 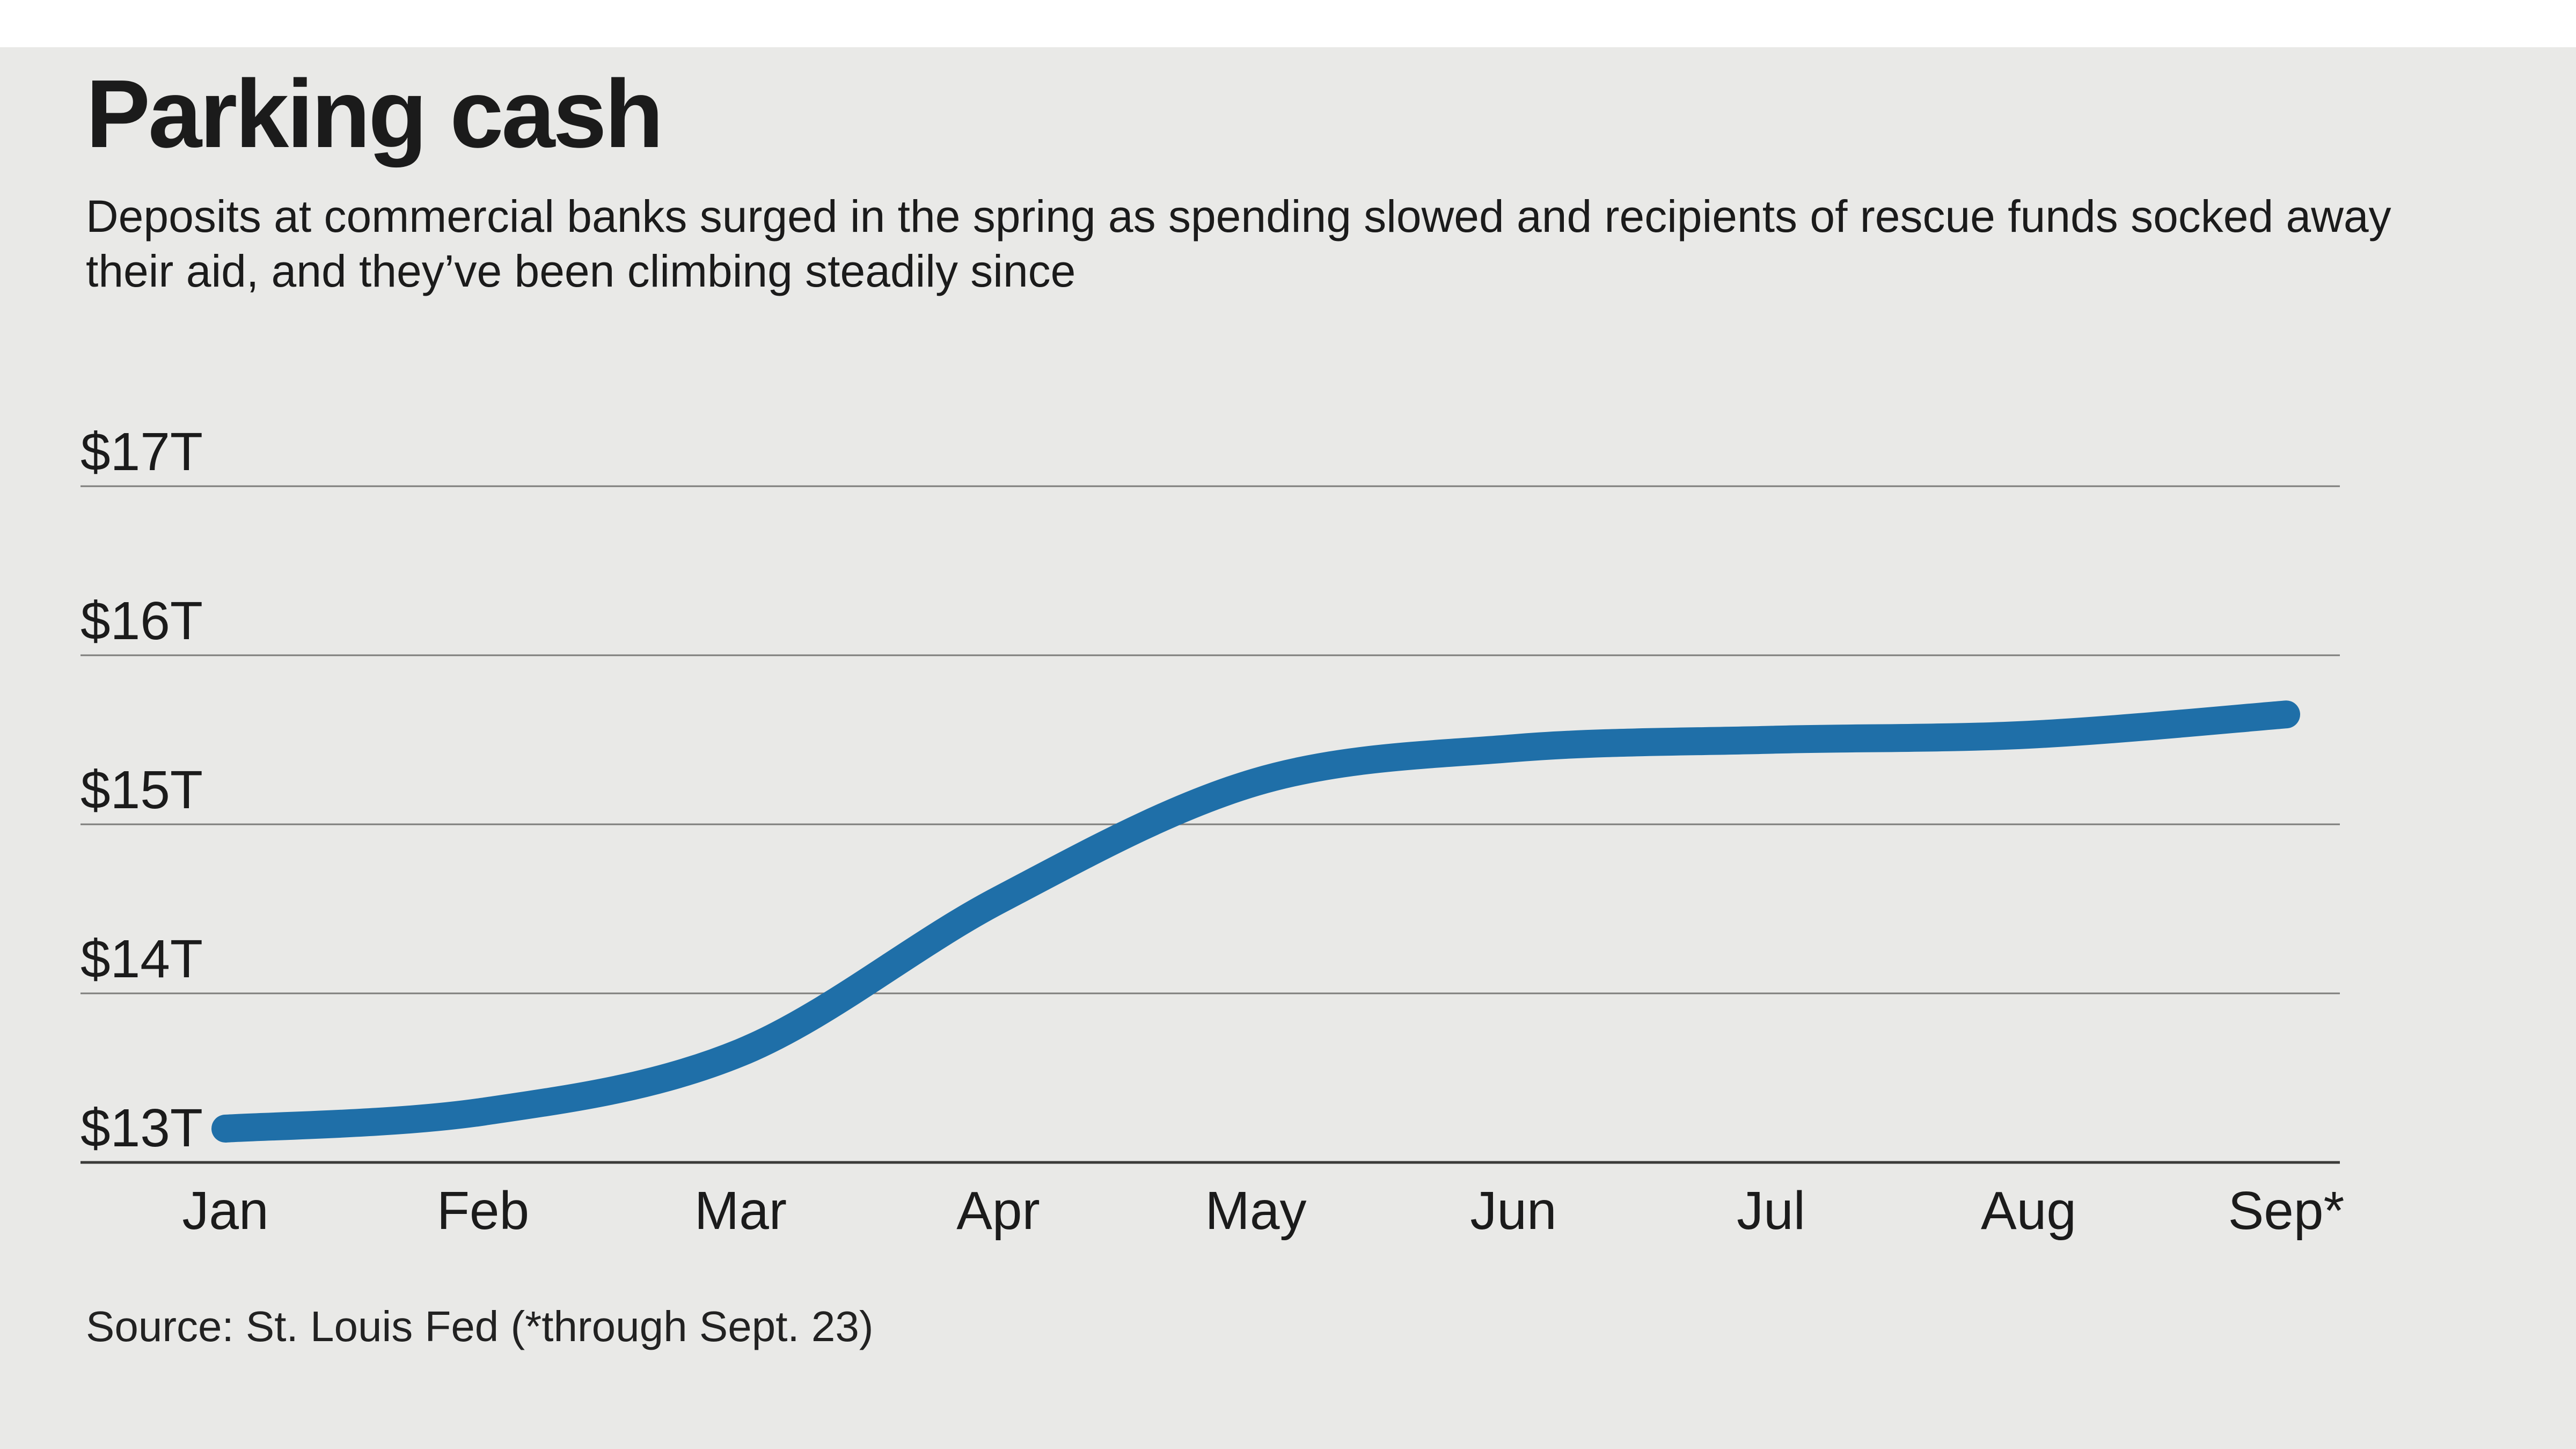 I want to click on top-white-strip, so click(x=1288, y=23).